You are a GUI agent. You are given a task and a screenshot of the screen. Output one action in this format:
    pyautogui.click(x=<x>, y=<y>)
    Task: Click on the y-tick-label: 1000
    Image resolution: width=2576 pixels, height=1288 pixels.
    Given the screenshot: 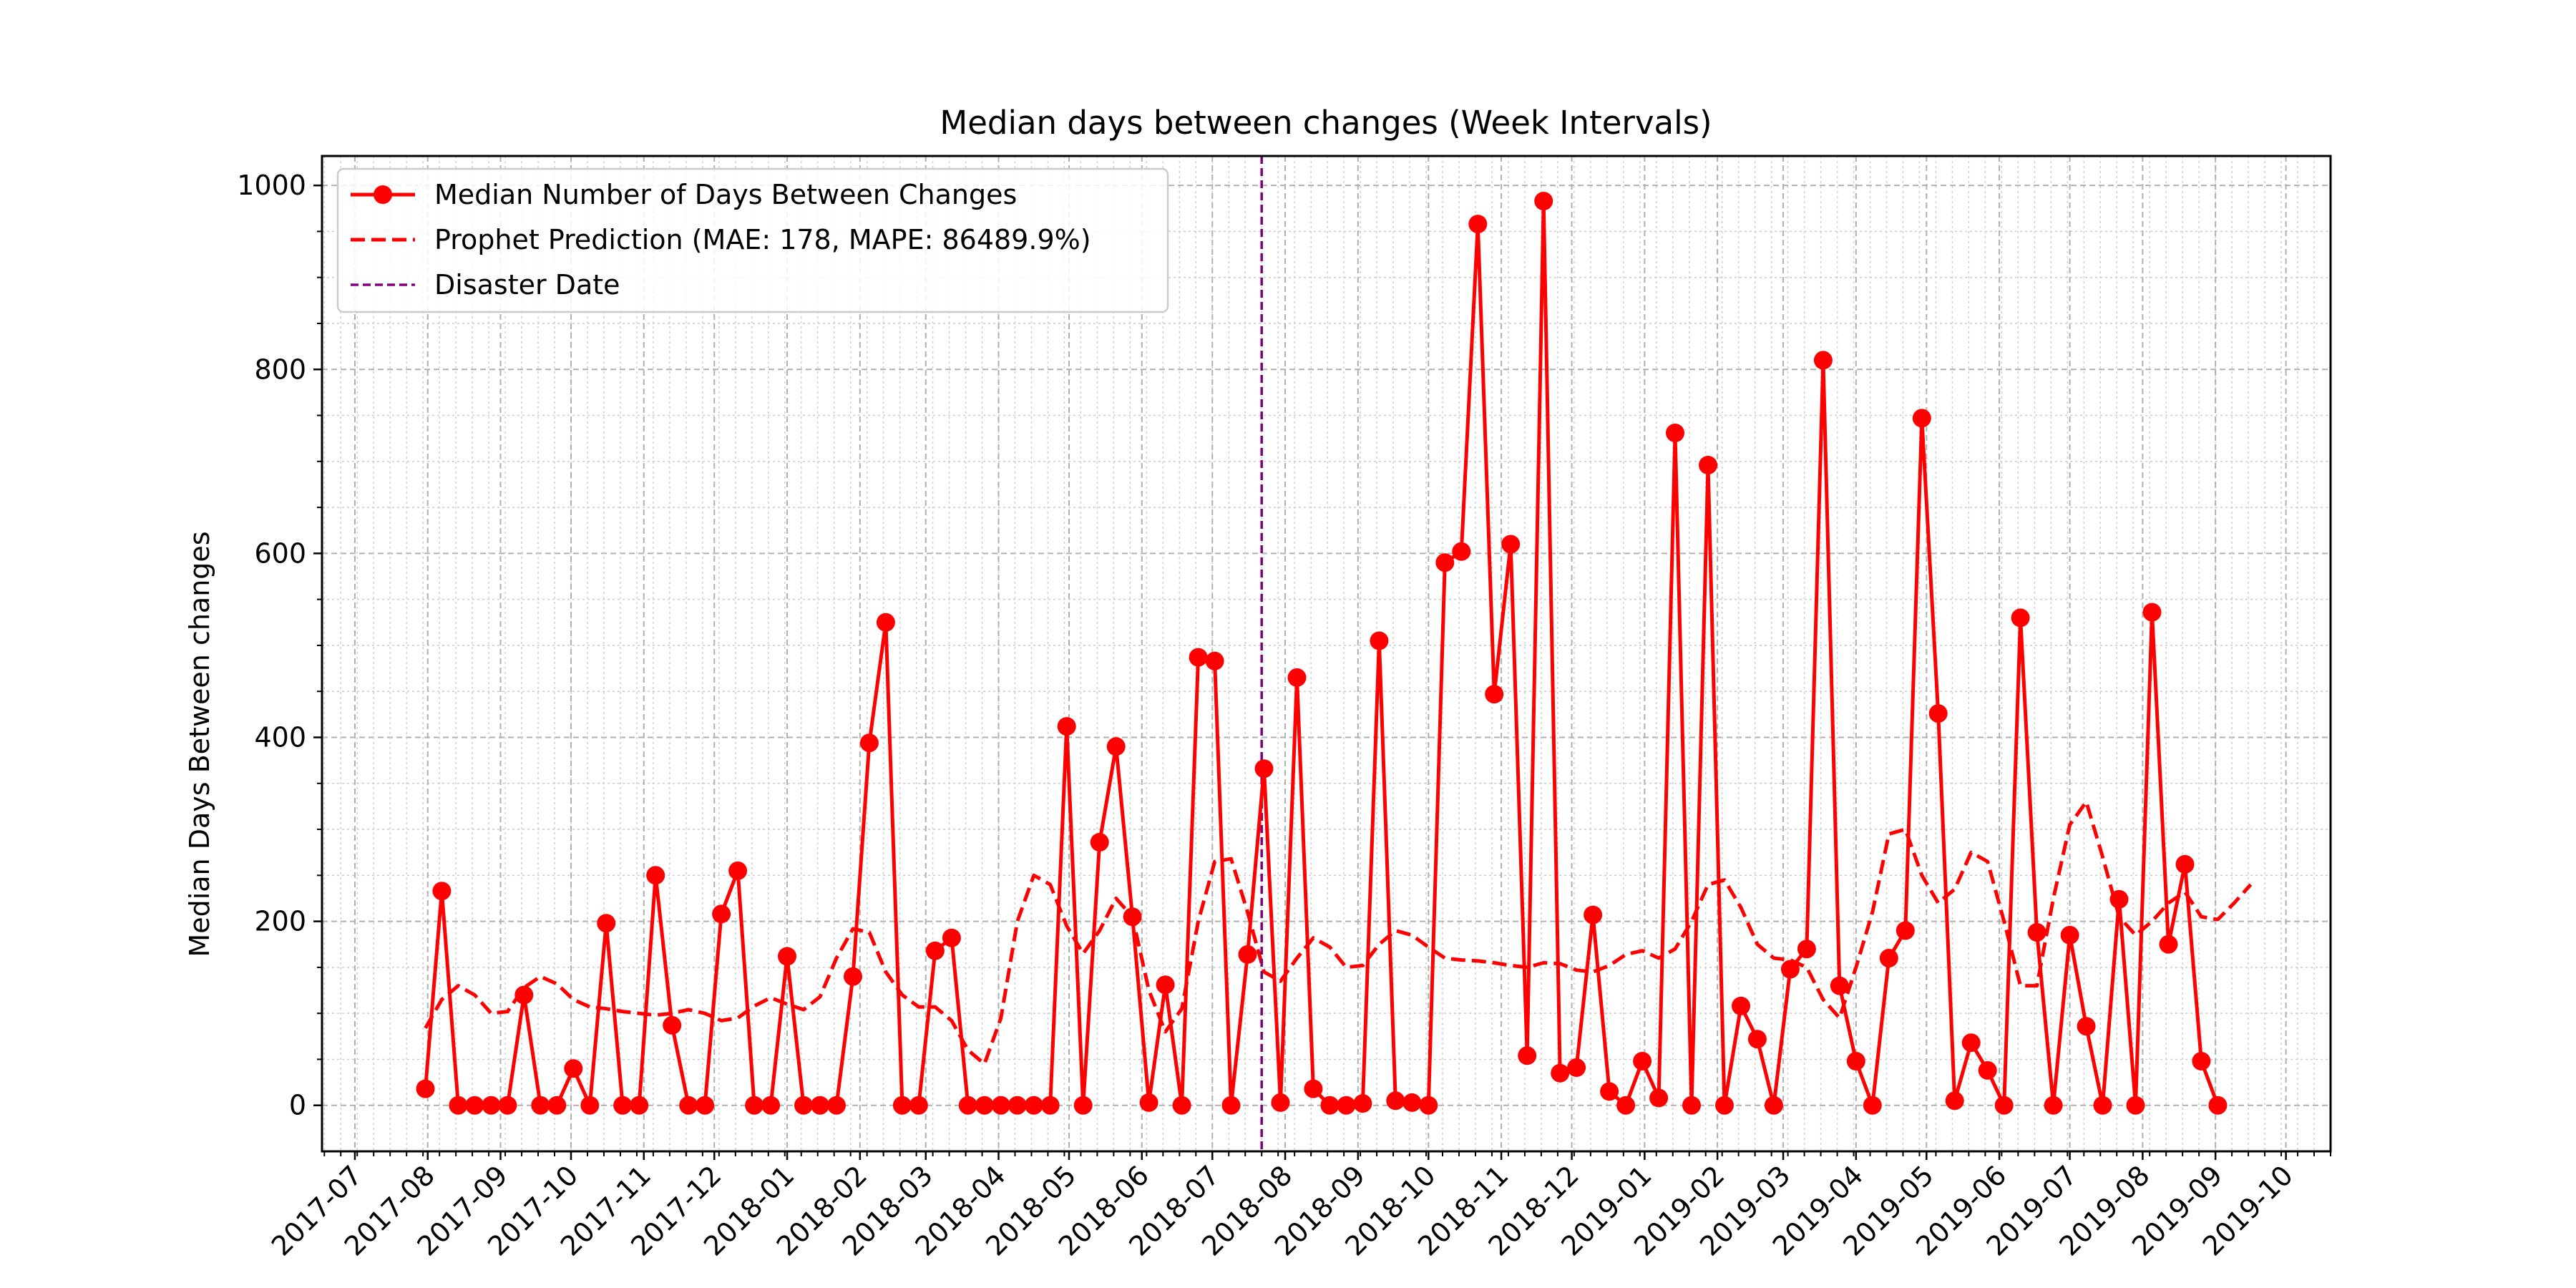 What is the action you would take?
    pyautogui.click(x=271, y=185)
    